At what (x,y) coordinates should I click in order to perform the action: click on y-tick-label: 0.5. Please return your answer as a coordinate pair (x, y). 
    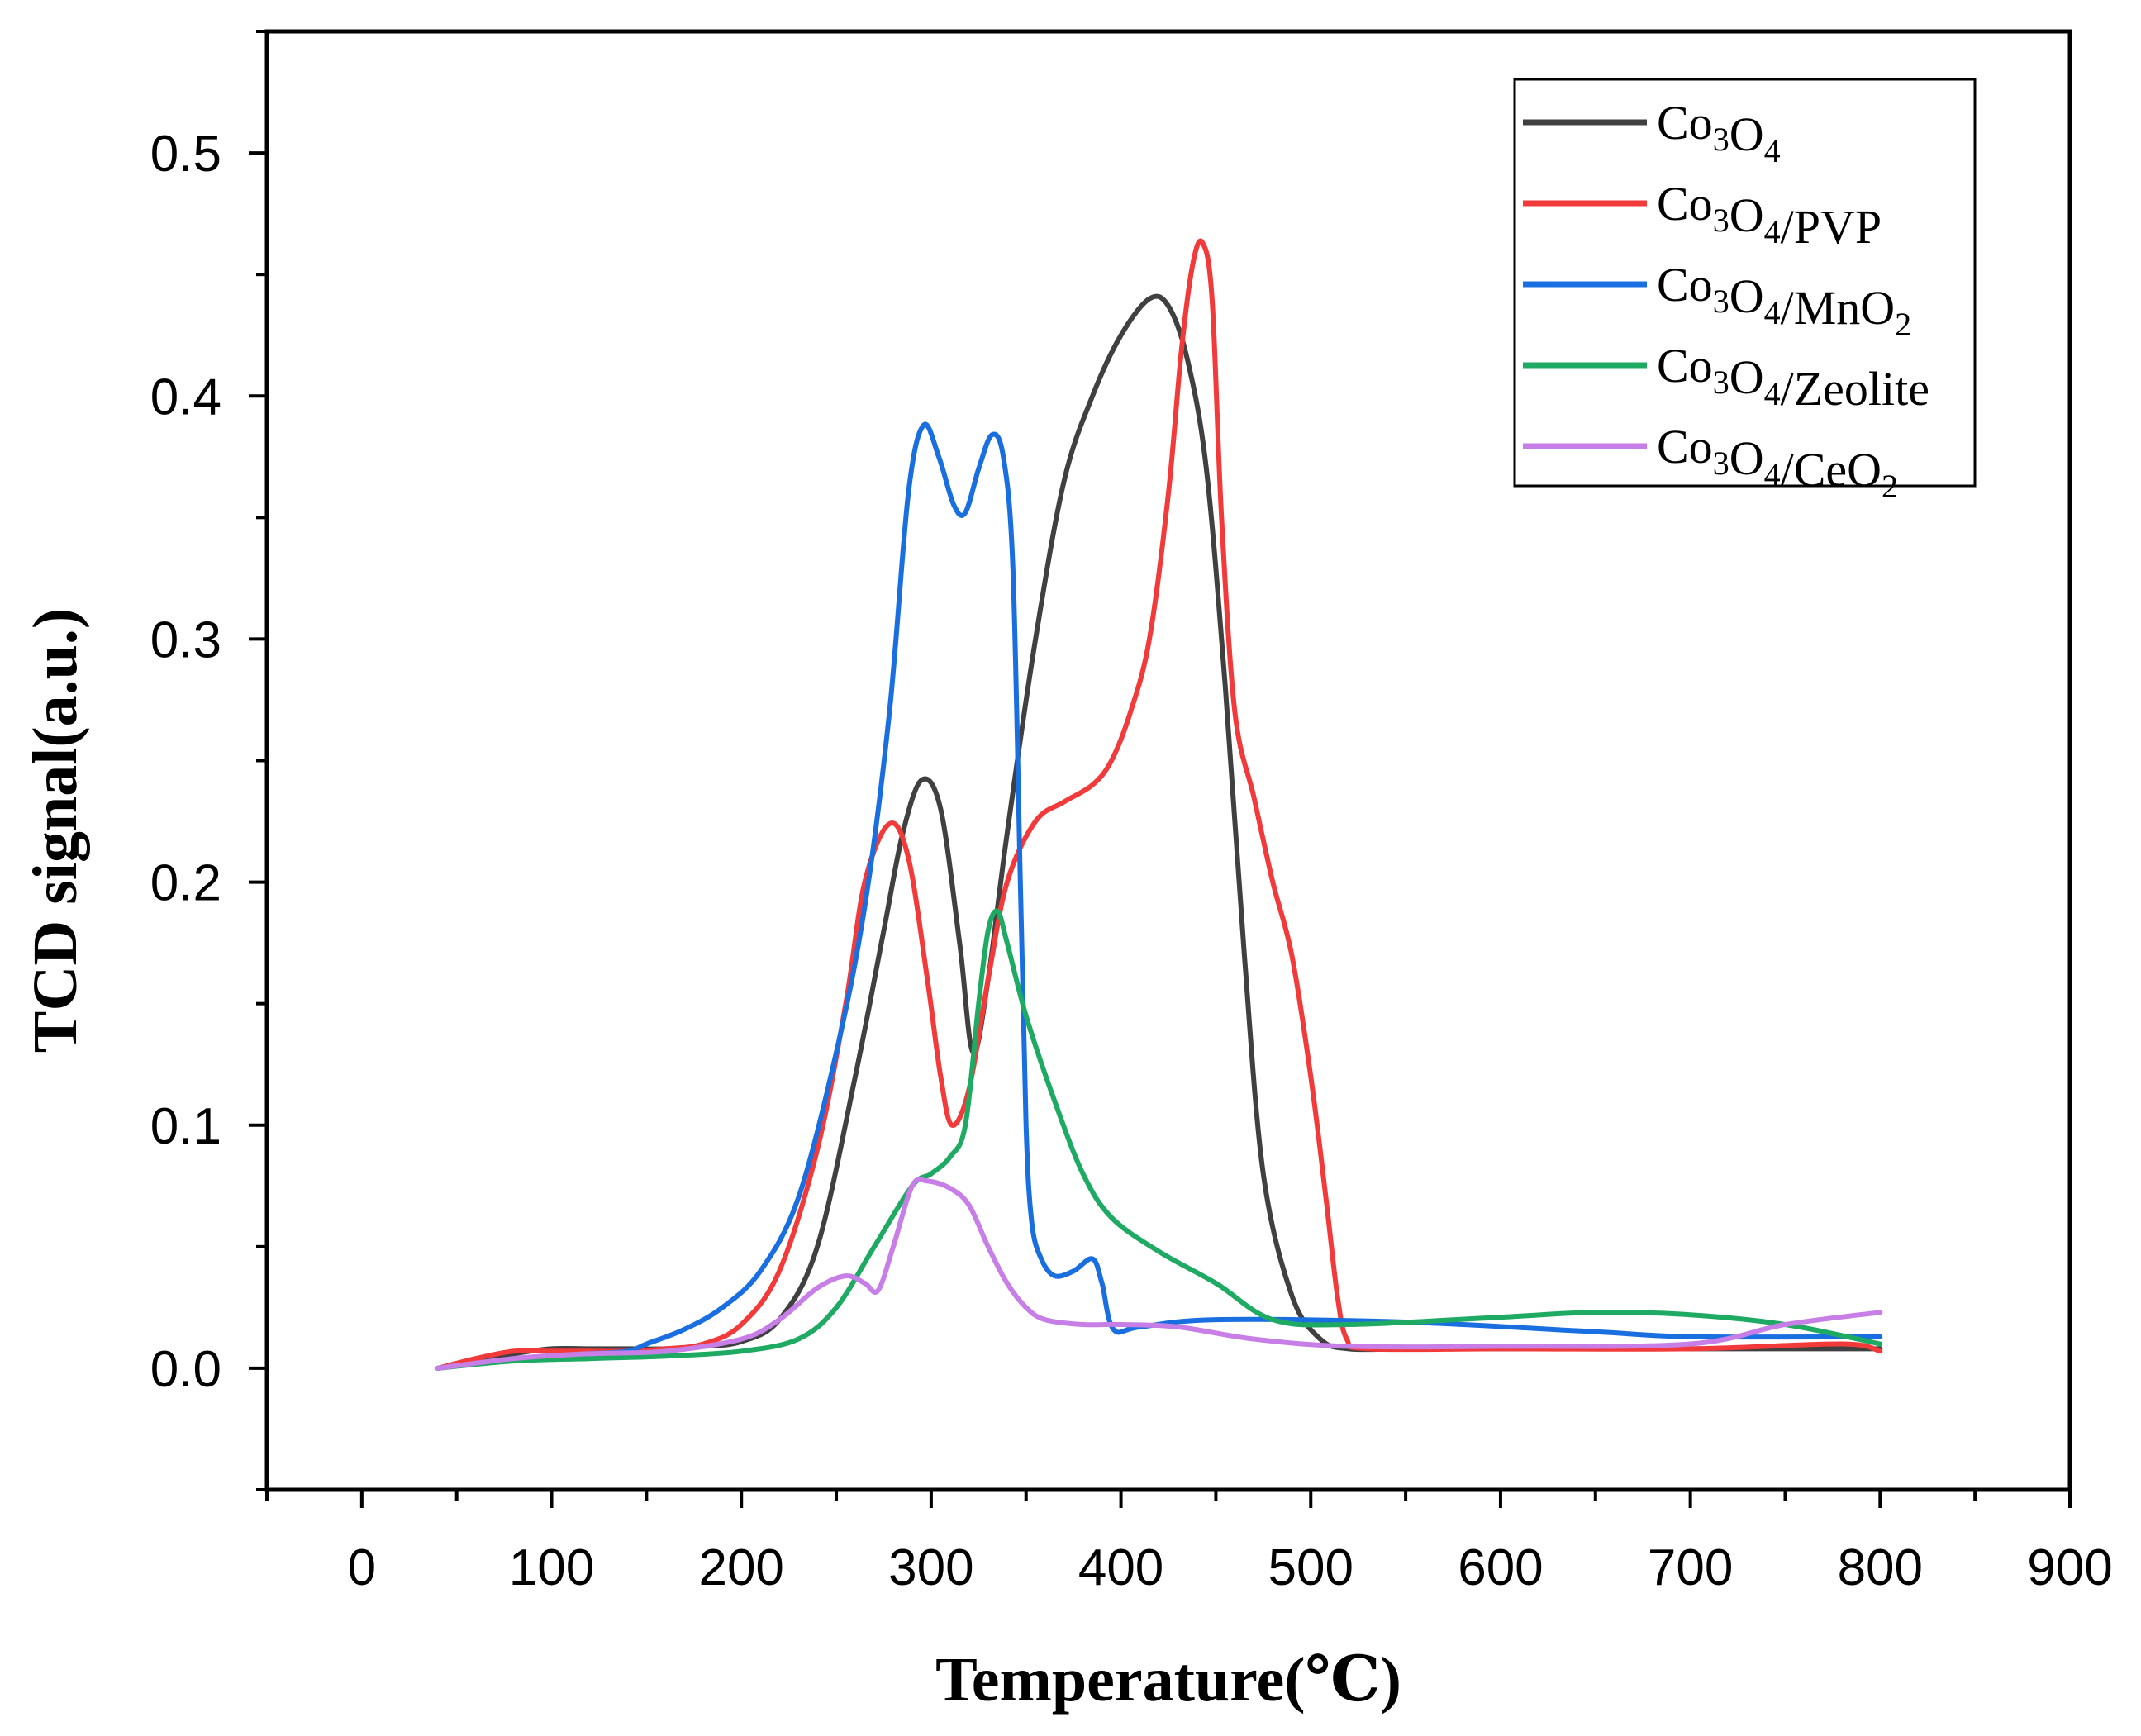
    Looking at the image, I should click on (185, 154).